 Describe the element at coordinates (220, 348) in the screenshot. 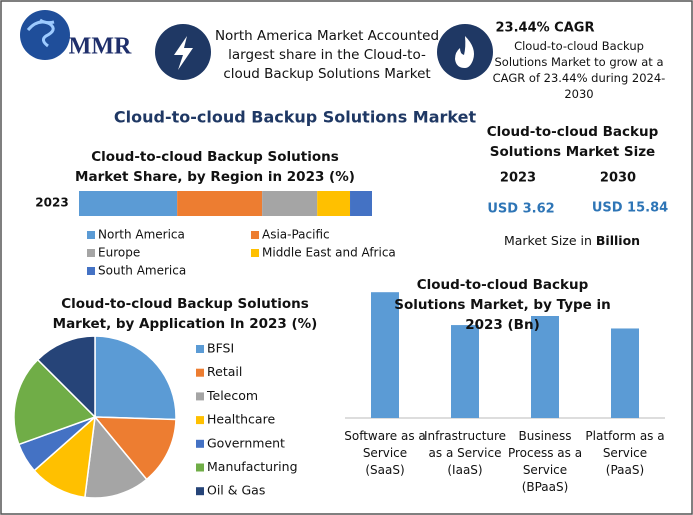

I see `legend-label: BFSI` at that location.